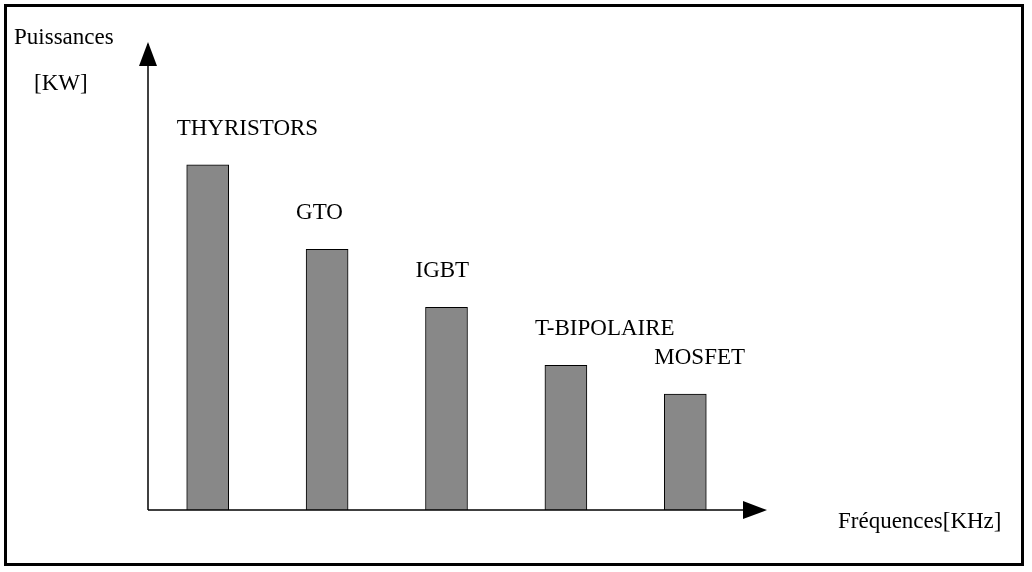 This screenshot has width=1032, height=572. Describe the element at coordinates (247, 127) in the screenshot. I see `x-tick-label: THYRISTORS` at that location.